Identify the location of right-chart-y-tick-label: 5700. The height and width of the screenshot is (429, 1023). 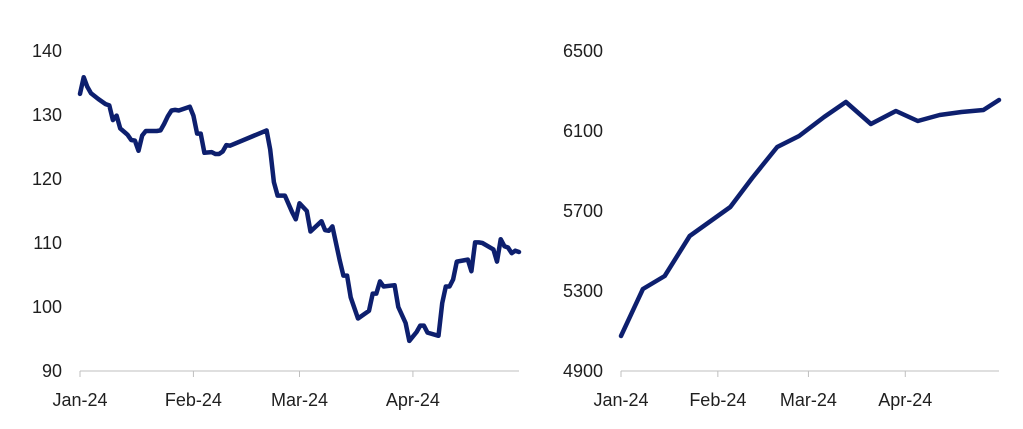
(583, 211).